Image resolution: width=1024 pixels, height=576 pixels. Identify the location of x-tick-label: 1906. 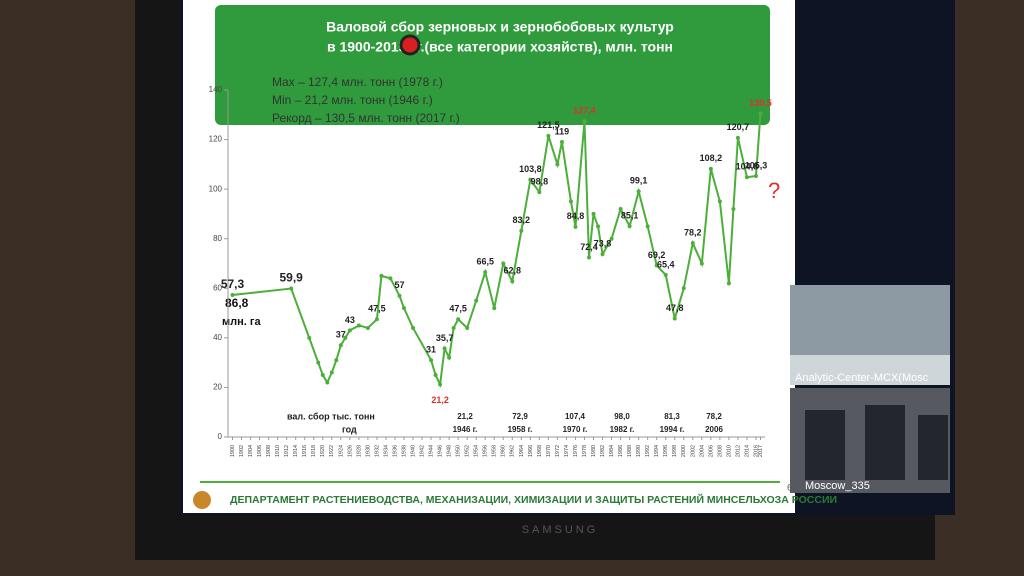
(260, 451).